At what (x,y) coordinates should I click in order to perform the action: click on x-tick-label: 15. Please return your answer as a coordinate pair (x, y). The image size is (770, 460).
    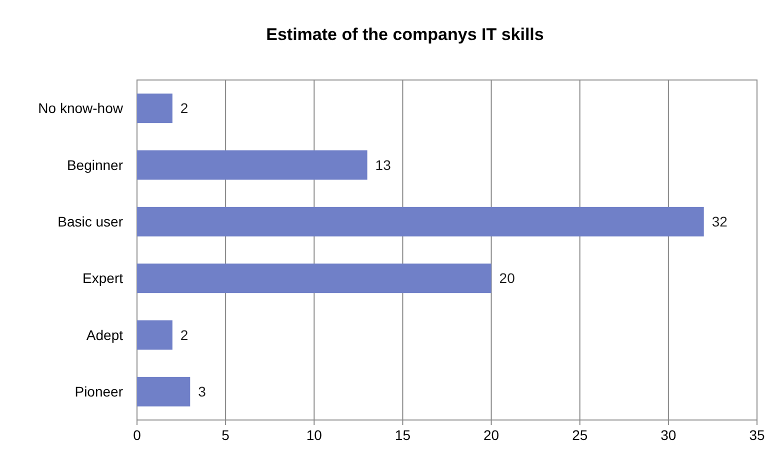
    Looking at the image, I should click on (402, 435).